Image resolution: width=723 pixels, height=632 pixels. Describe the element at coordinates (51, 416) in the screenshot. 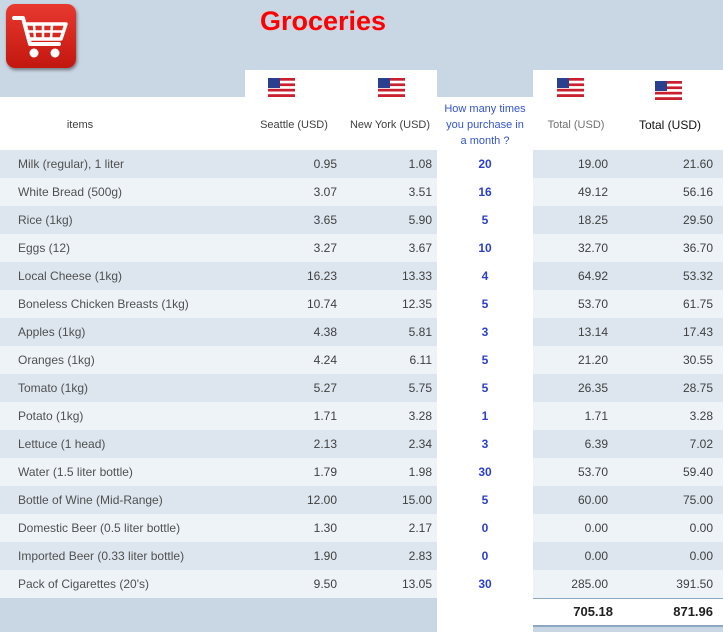

I see `item-name: Potato (1kg)` at that location.